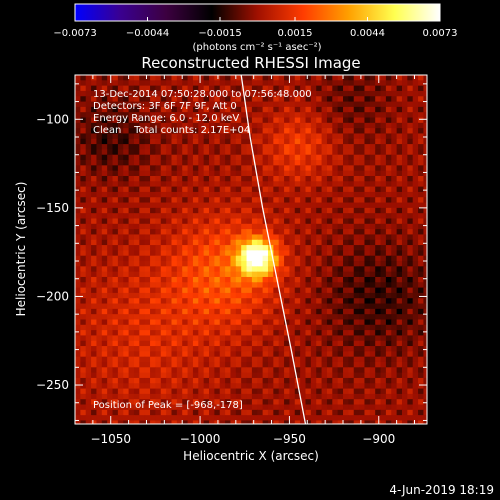 This screenshot has width=500, height=500. Describe the element at coordinates (257, 12) in the screenshot. I see `colorbar` at that location.